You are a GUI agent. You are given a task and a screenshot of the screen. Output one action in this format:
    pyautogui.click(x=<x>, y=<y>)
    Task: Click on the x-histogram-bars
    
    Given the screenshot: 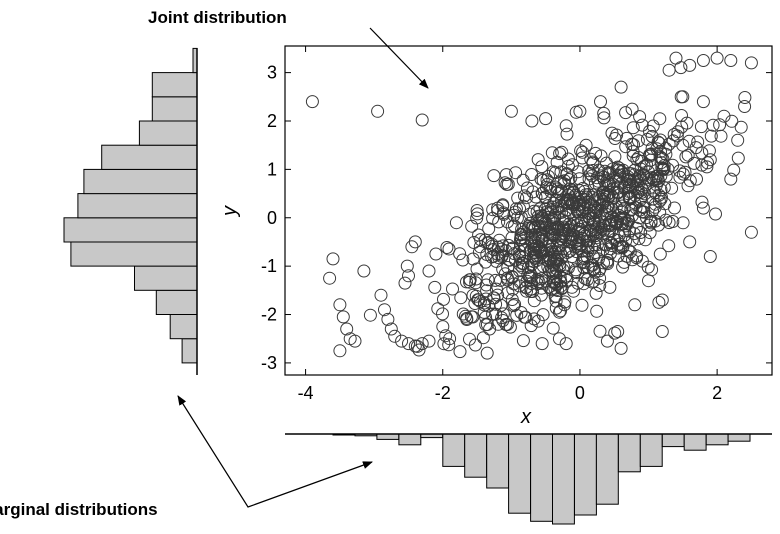 What is the action you would take?
    pyautogui.click(x=541, y=479)
    